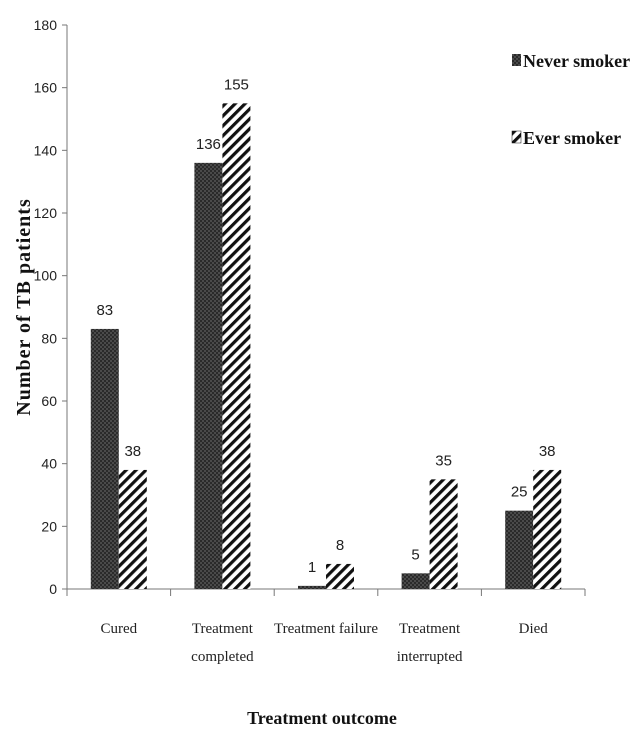 This screenshot has width=636, height=732. What do you see at coordinates (104, 310) in the screenshot?
I see `data-label-never-smoker: 83` at bounding box center [104, 310].